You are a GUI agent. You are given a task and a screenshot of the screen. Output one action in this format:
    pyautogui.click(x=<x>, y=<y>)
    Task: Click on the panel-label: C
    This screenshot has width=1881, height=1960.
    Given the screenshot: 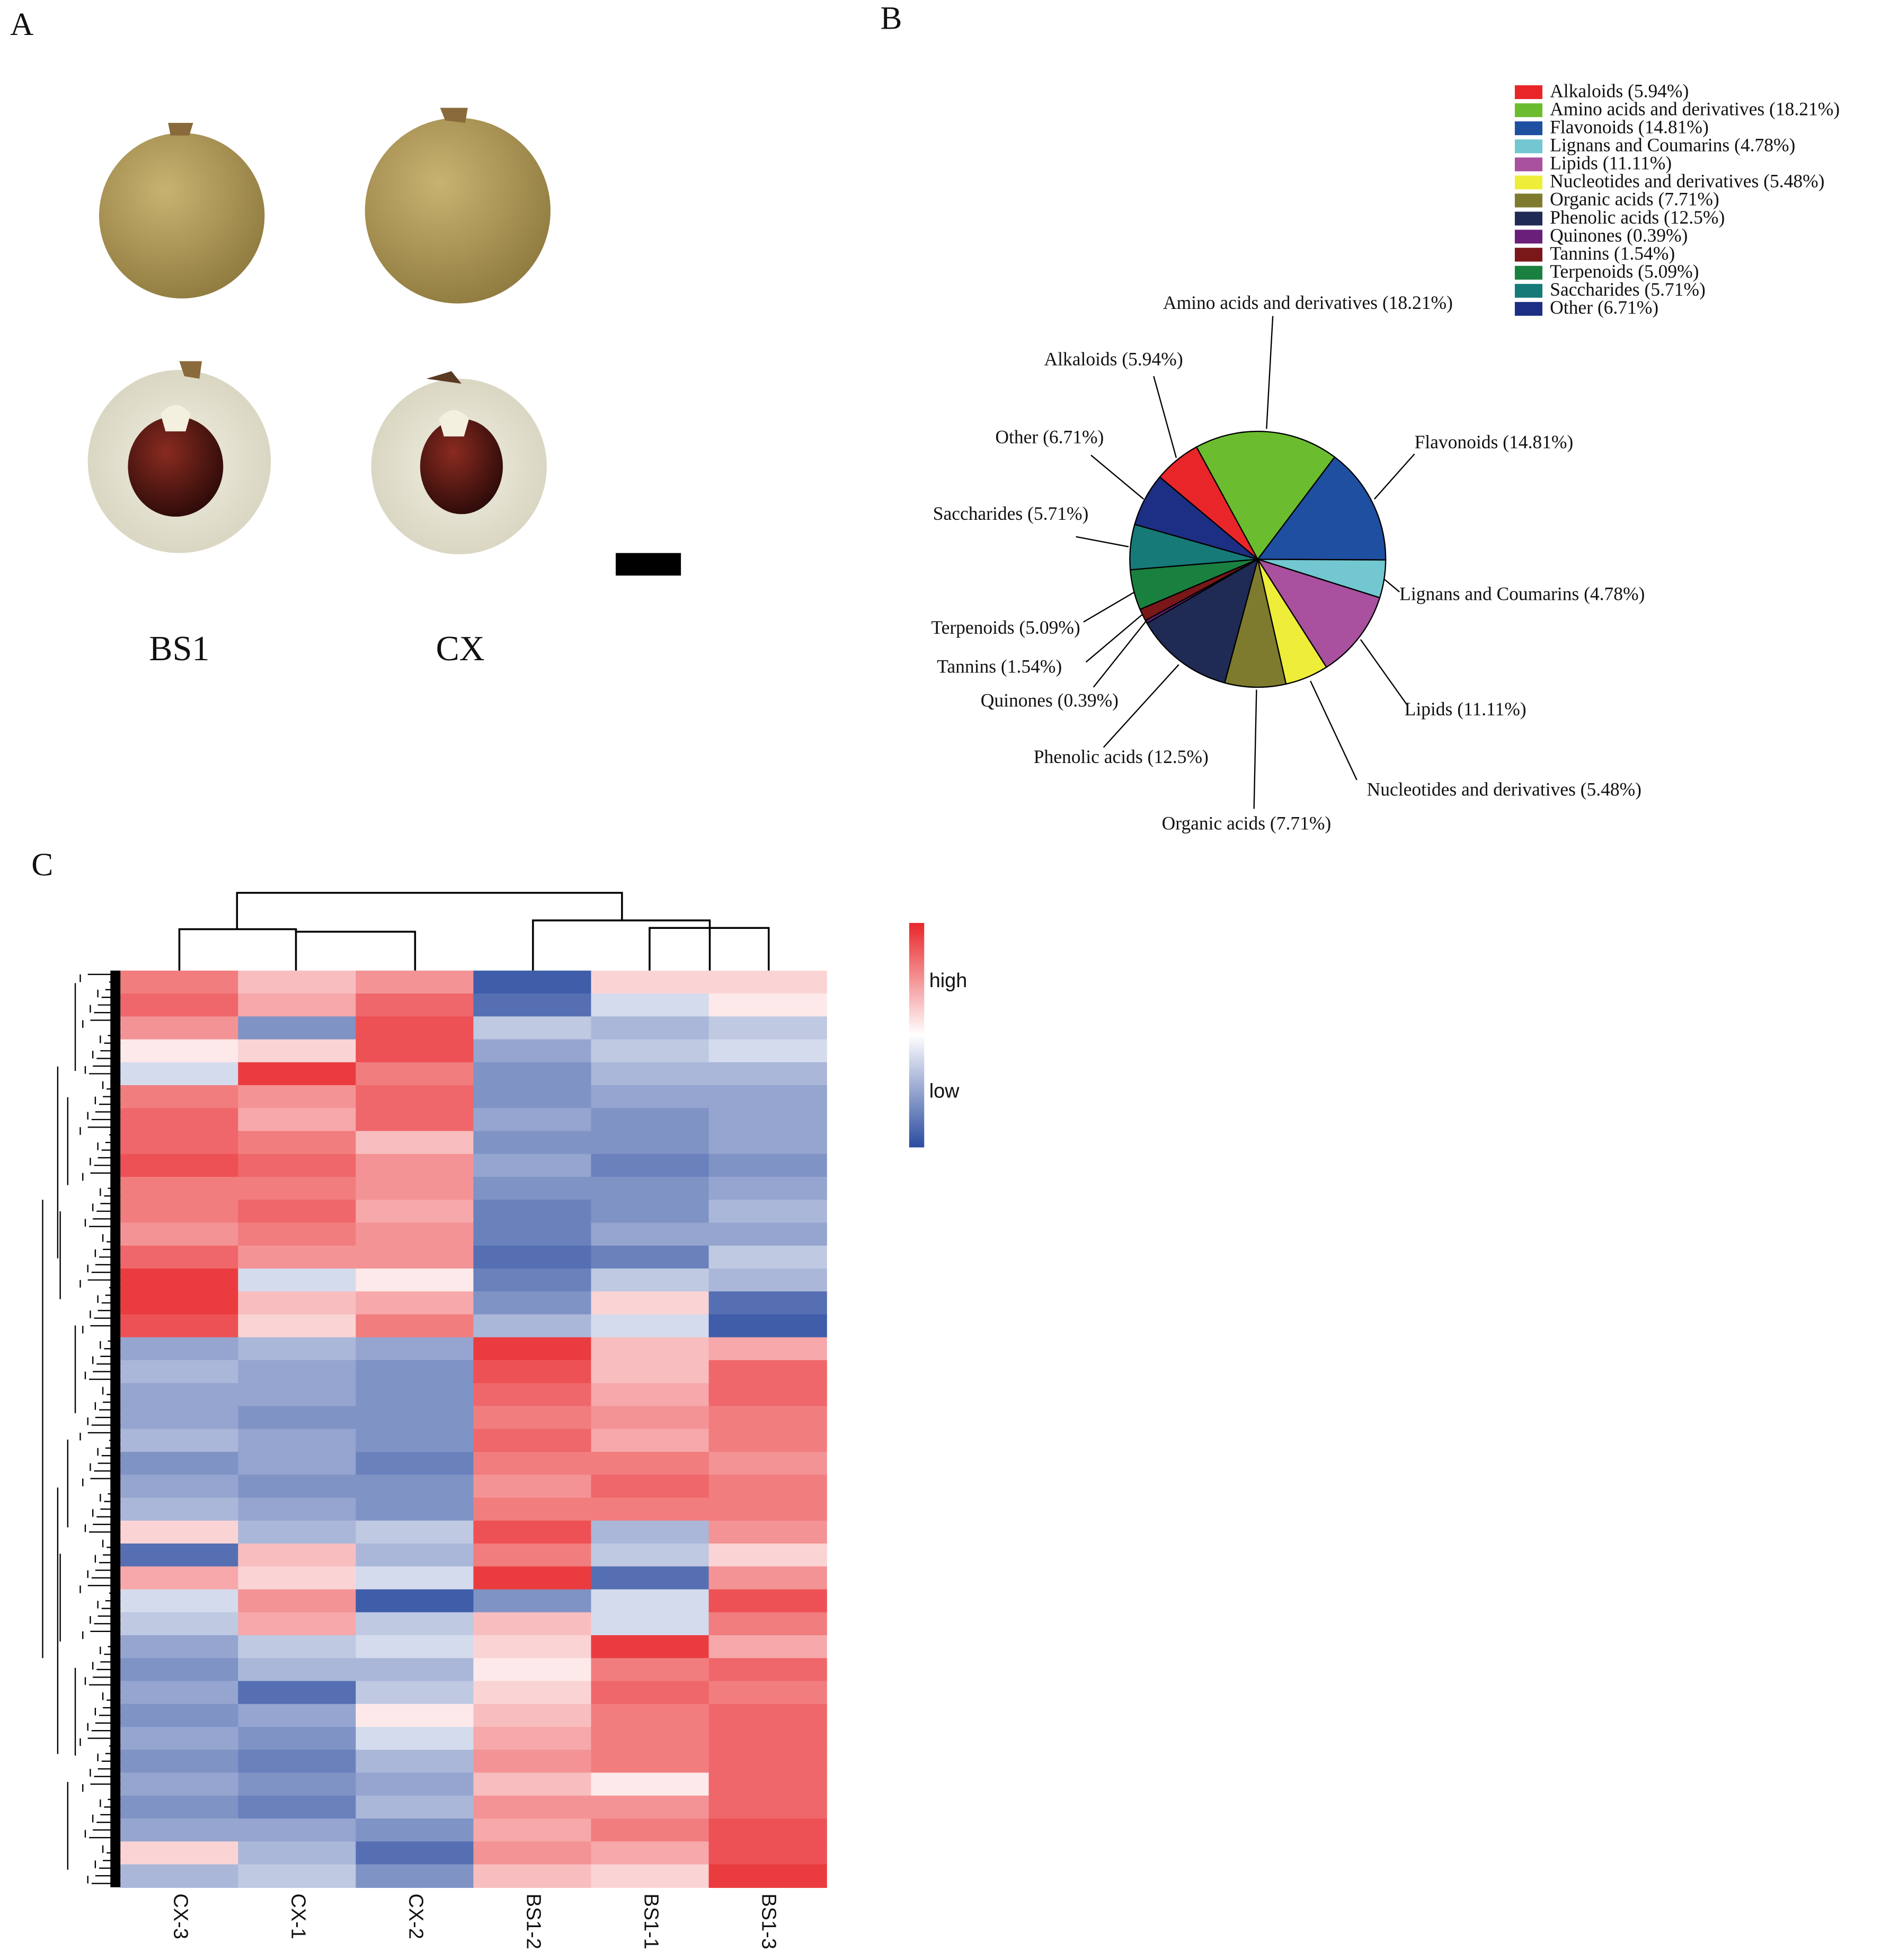 What is the action you would take?
    pyautogui.click(x=42, y=865)
    